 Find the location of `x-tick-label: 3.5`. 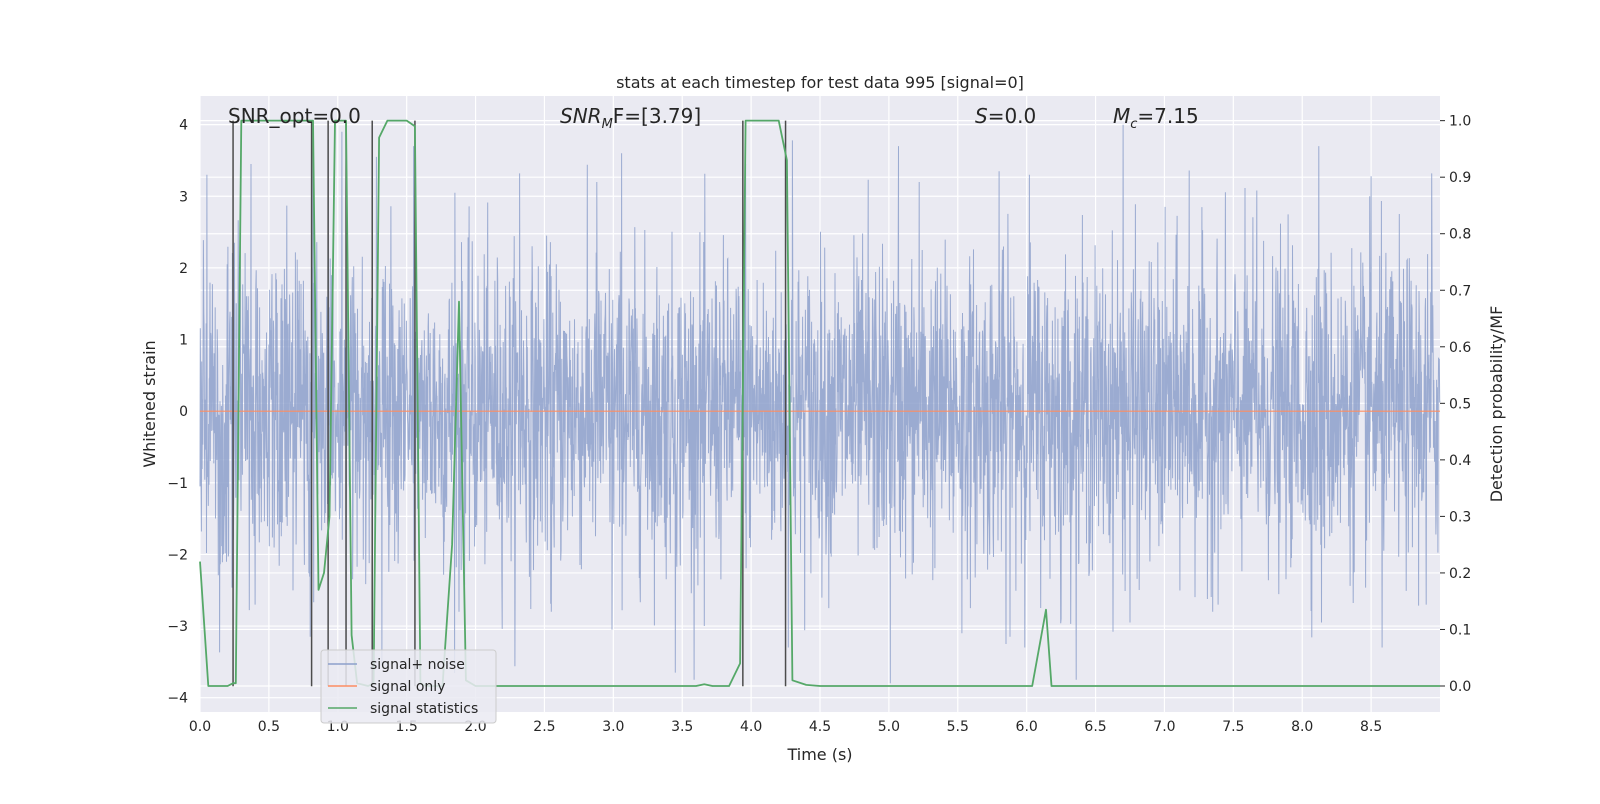

x-tick-label: 3.5 is located at coordinates (682, 727).